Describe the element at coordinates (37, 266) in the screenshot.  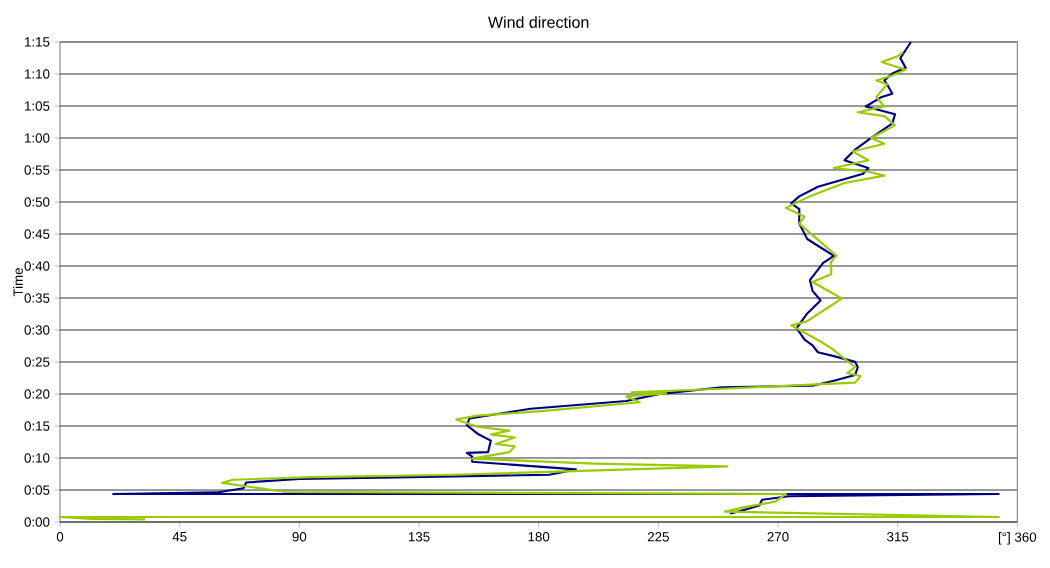
I see `y-tick-label: 0:40` at that location.